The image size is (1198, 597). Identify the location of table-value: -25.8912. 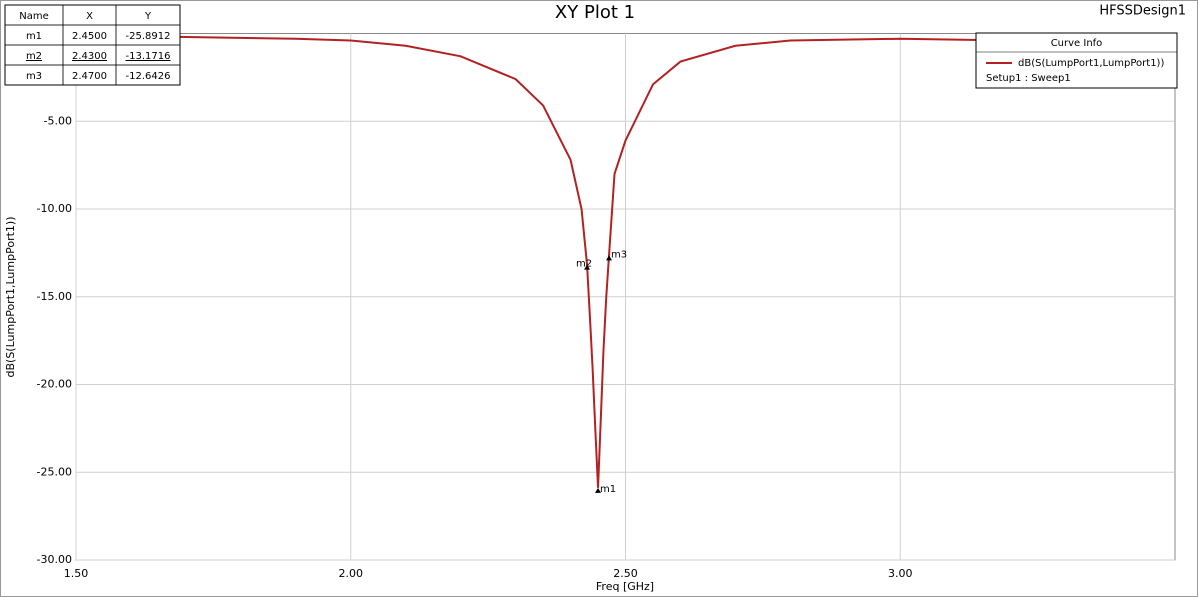
(148, 36).